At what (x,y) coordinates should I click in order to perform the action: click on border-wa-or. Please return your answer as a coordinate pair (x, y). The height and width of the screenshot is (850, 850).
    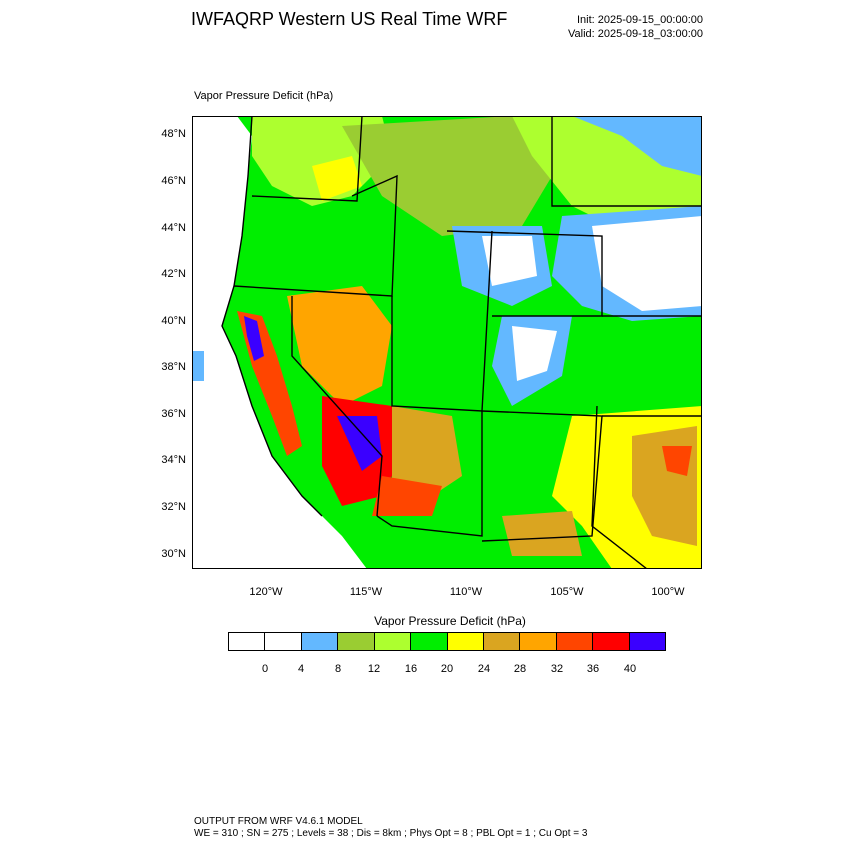
    Looking at the image, I should click on (307, 159).